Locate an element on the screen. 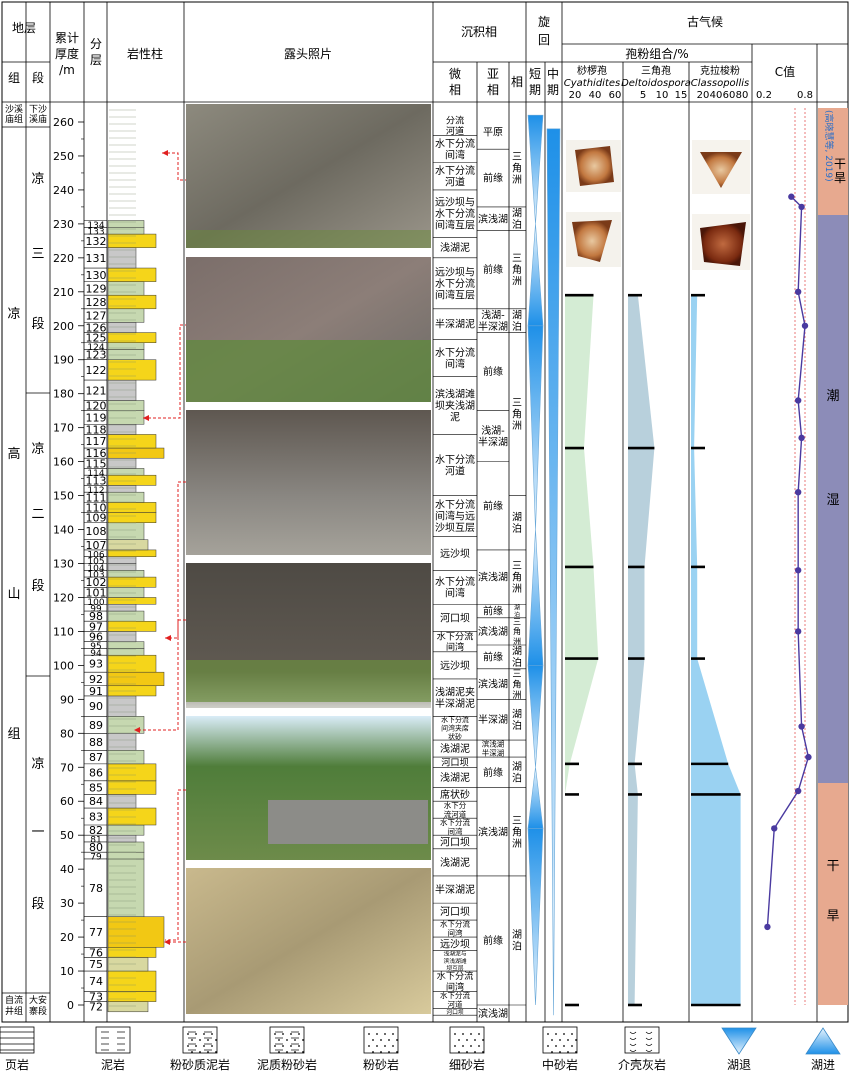 The image size is (850, 1079). micro-facies-label: 浅湖泥 is located at coordinates (455, 777).